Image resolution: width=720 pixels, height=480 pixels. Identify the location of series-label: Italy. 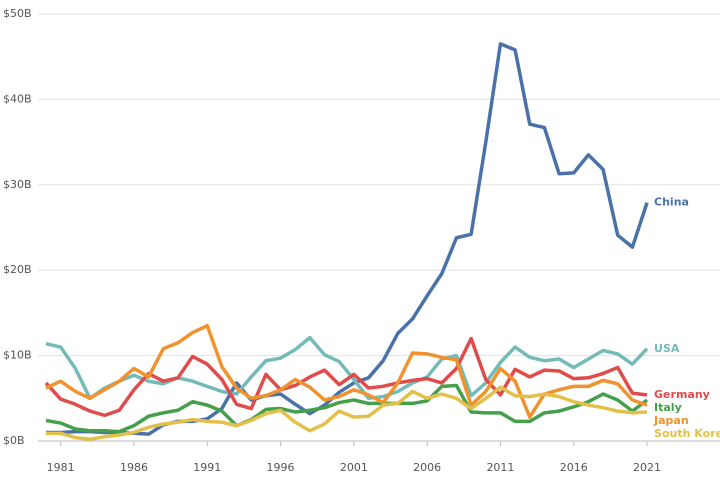
(668, 407).